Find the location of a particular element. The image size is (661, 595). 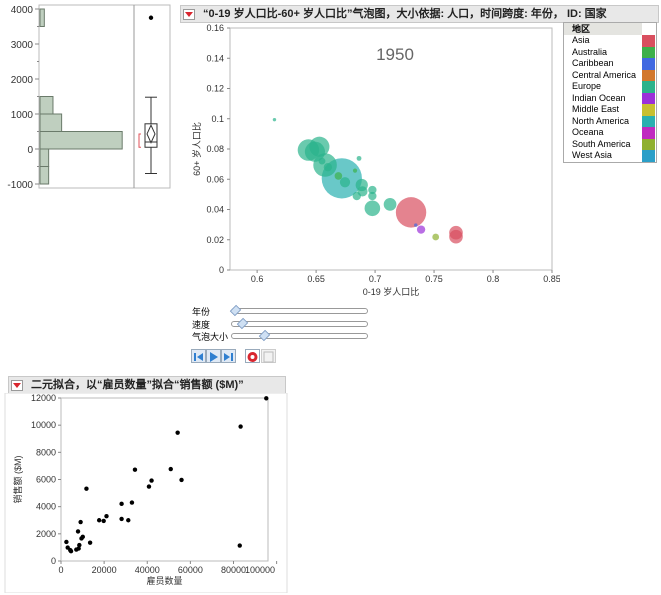

legend-item: Oceana is located at coordinates (610, 133).